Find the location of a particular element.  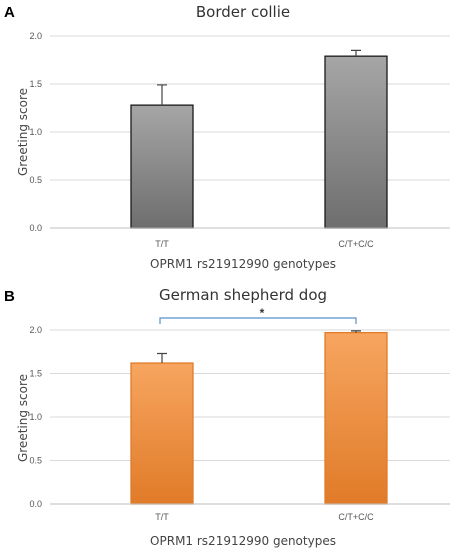

panel-letter-b: B is located at coordinates (9, 296).